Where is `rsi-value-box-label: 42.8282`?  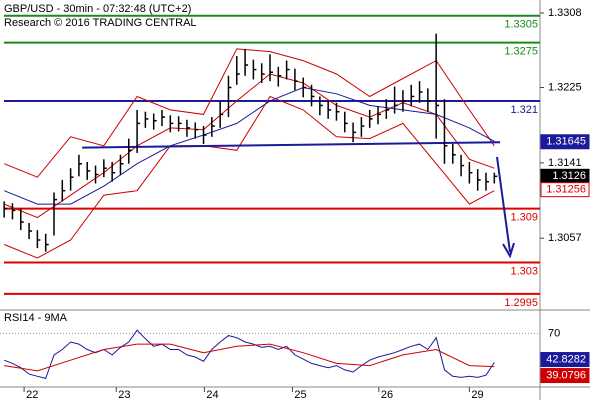 rsi-value-box-label: 42.8282 is located at coordinates (566, 359).